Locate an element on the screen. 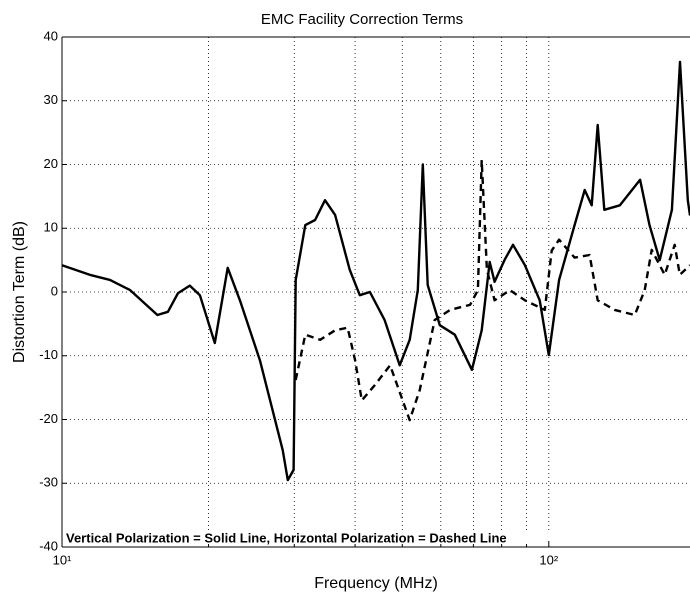 The width and height of the screenshot is (690, 595). y-tick-label: 0 is located at coordinates (54, 290).